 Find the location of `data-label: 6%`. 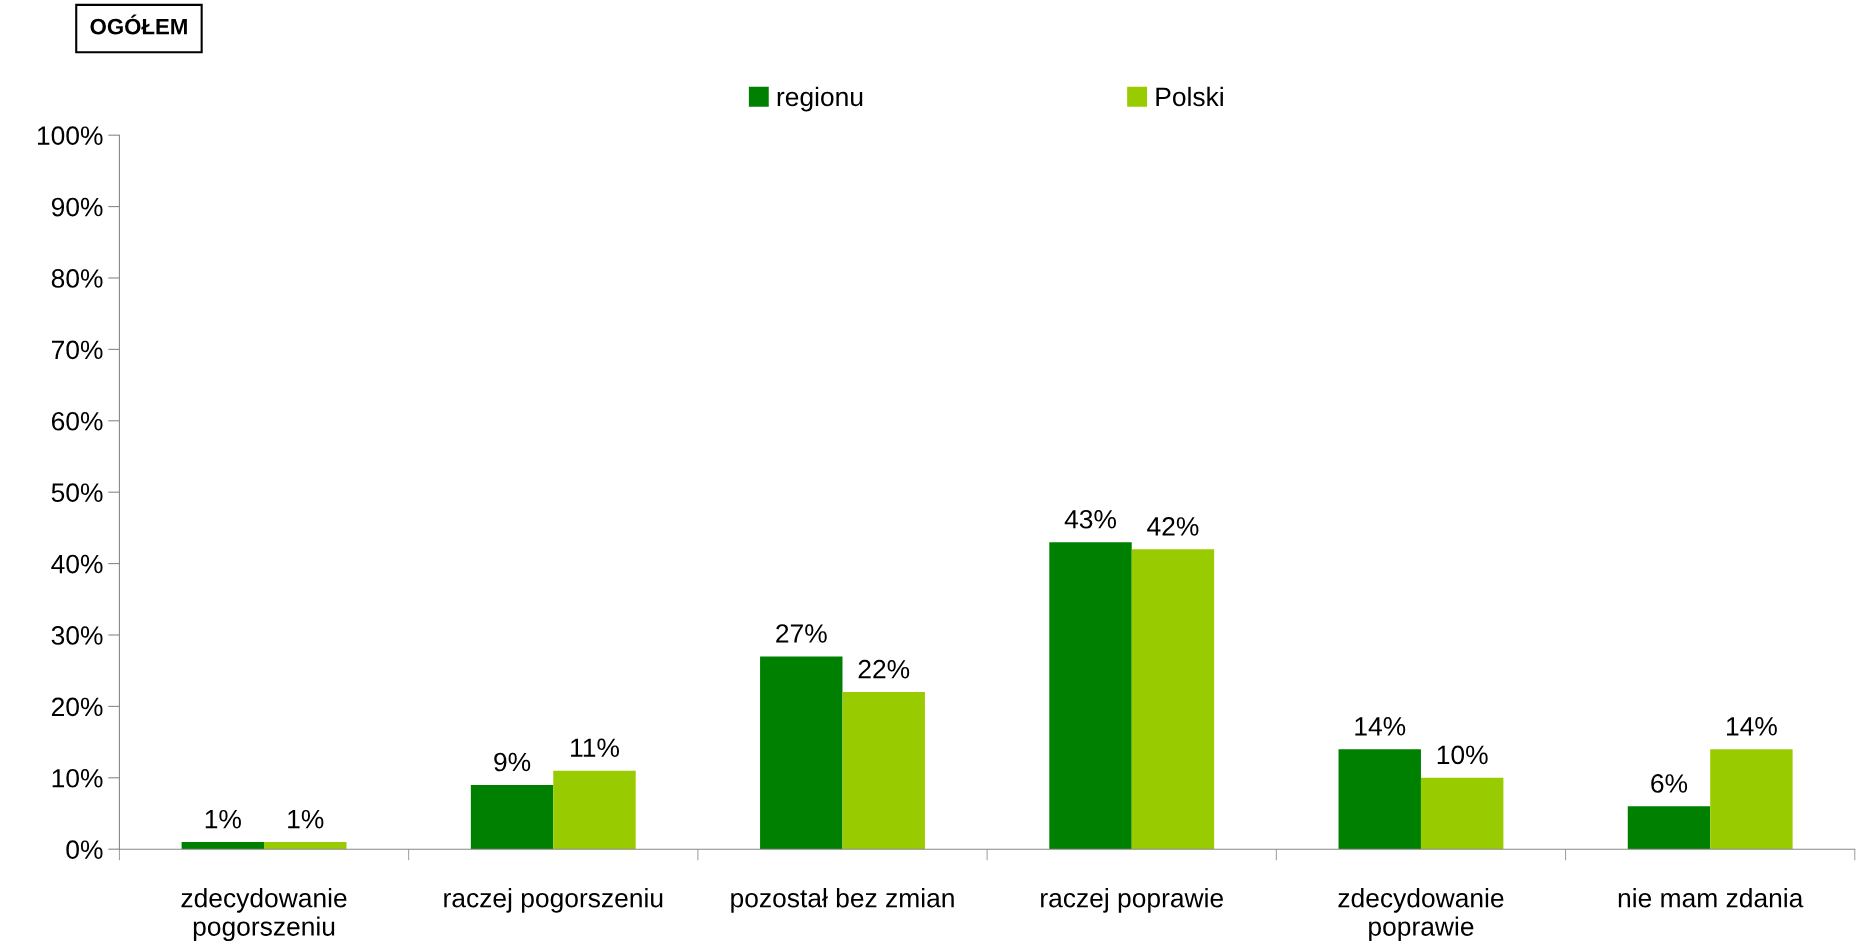

data-label: 6% is located at coordinates (1669, 783).